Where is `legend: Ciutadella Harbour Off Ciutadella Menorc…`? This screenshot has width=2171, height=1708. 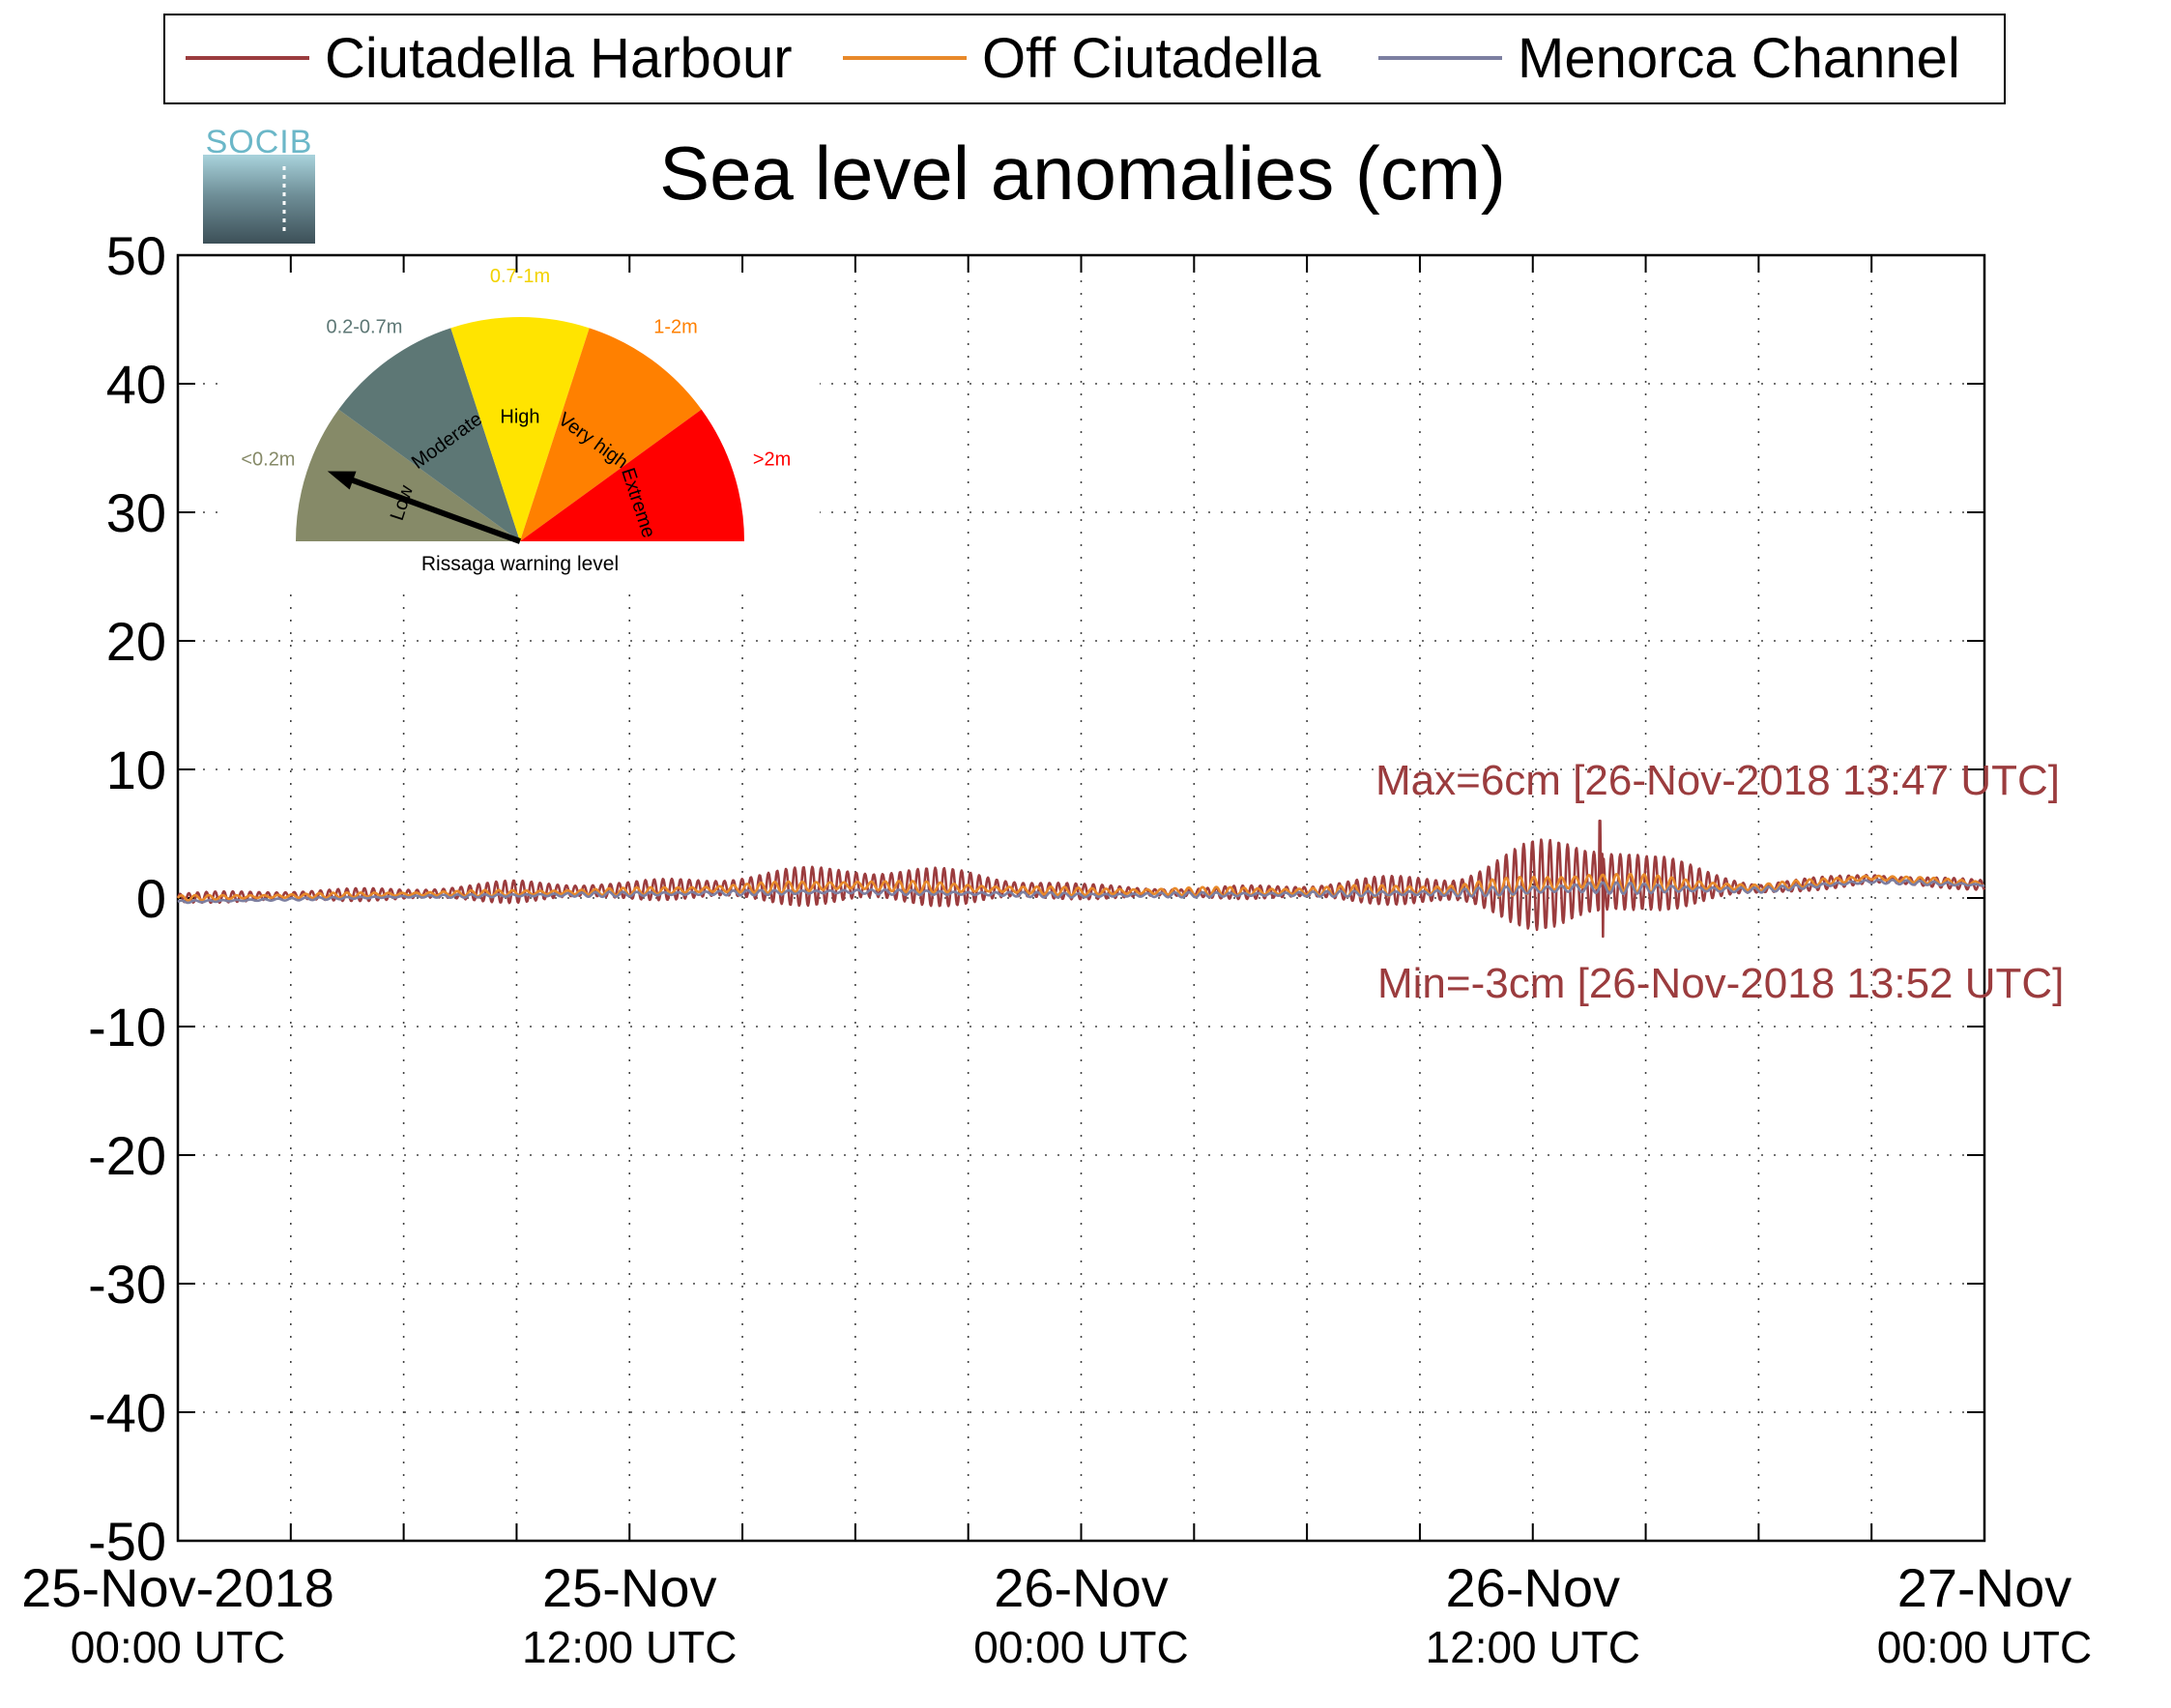
legend: Ciutadella Harbour Off Ciutadella Menorc… is located at coordinates (1084, 59).